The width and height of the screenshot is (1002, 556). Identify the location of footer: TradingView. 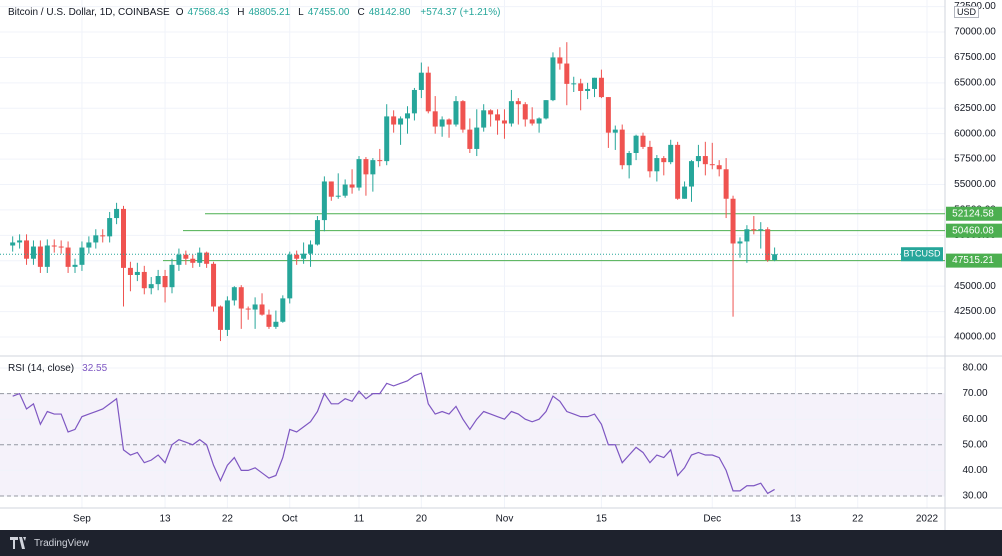
(501, 543).